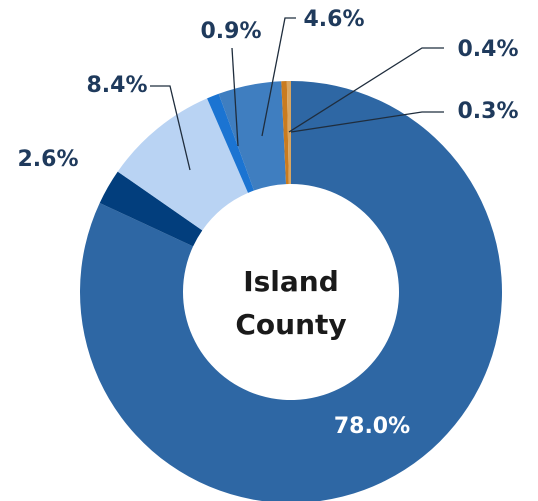 Image resolution: width=538 pixels, height=501 pixels. Describe the element at coordinates (487, 49) in the screenshot. I see `data-label: 0.4%` at that location.